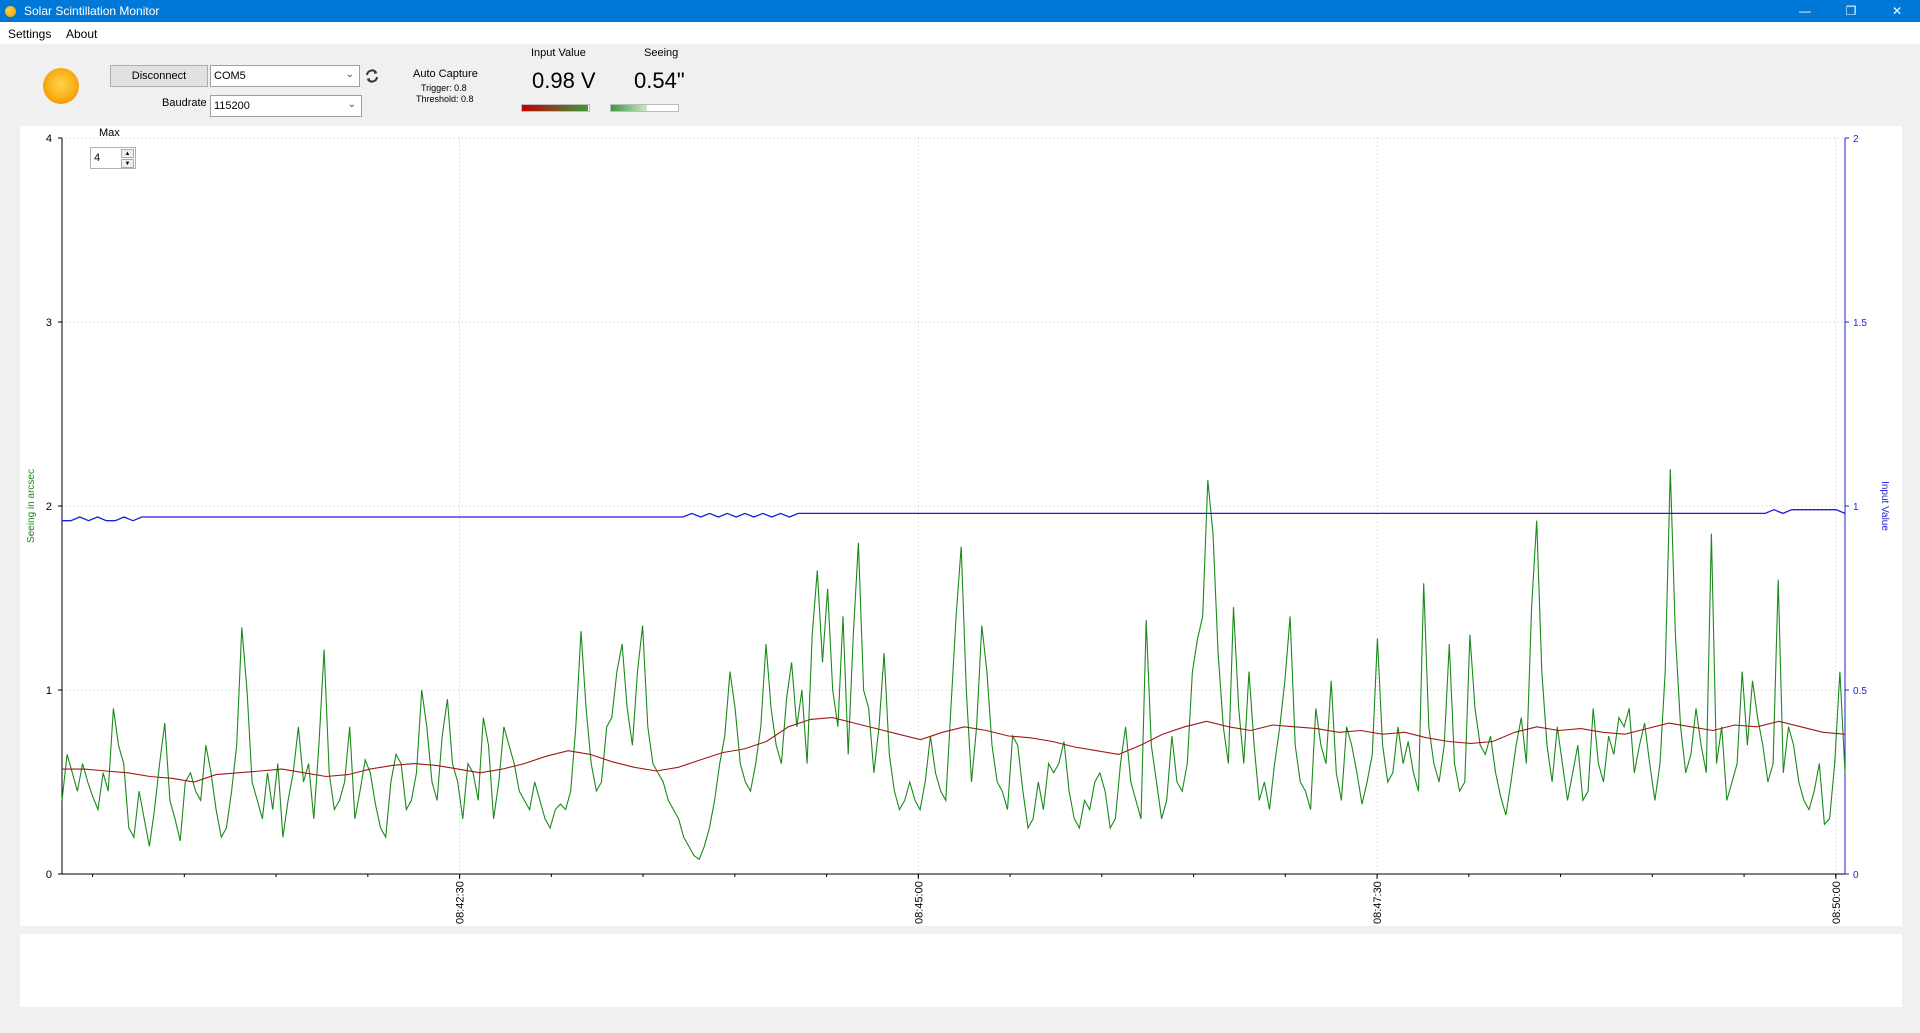 Image resolution: width=1920 pixels, height=1033 pixels. I want to click on input-value-label: Input Value, so click(558, 53).